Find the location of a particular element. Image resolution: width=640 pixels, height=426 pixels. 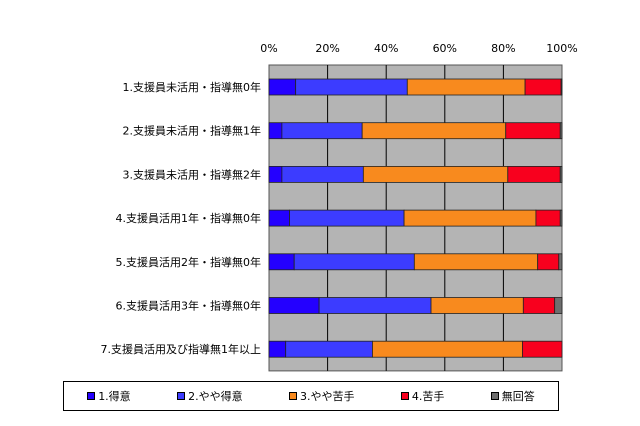

legend-item: 3.やや苦手 is located at coordinates (321, 396).